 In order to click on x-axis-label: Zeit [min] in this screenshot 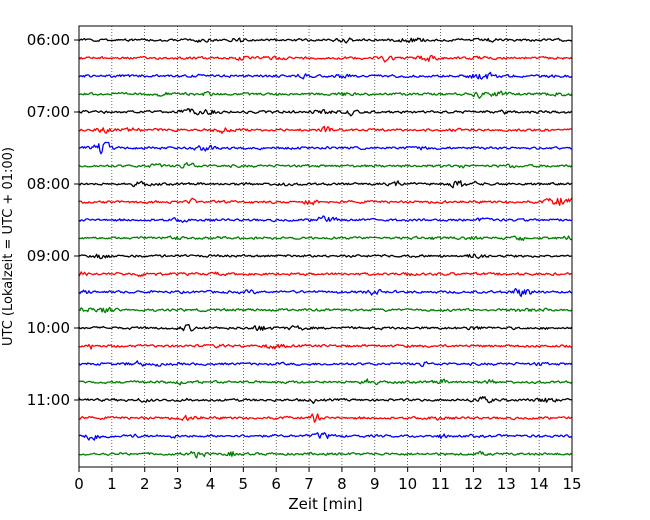, I will do `click(325, 504)`.